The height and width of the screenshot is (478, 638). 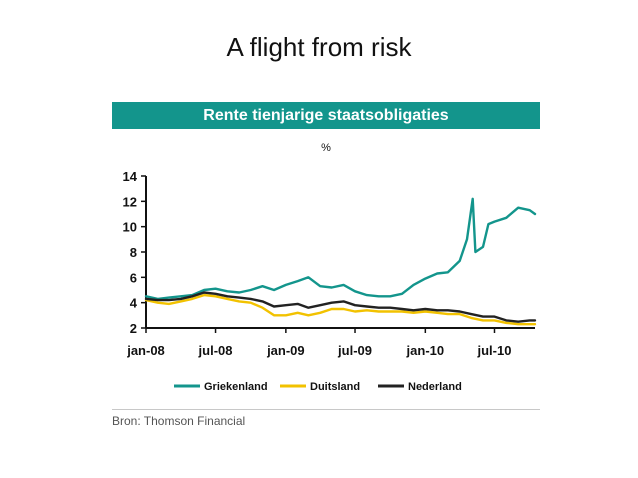 What do you see at coordinates (179, 421) in the screenshot?
I see `source-note: Bron: Thomson Financial` at bounding box center [179, 421].